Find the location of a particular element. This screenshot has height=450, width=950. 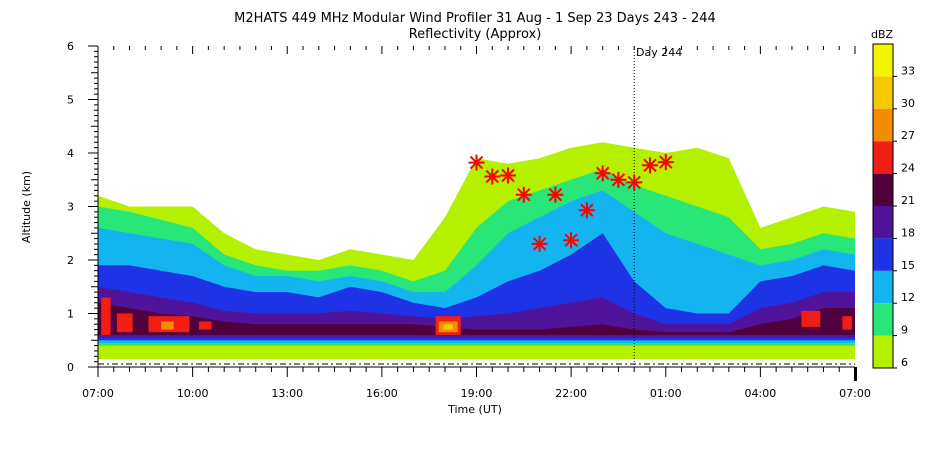

y-tick-label: 1 is located at coordinates (70, 314).